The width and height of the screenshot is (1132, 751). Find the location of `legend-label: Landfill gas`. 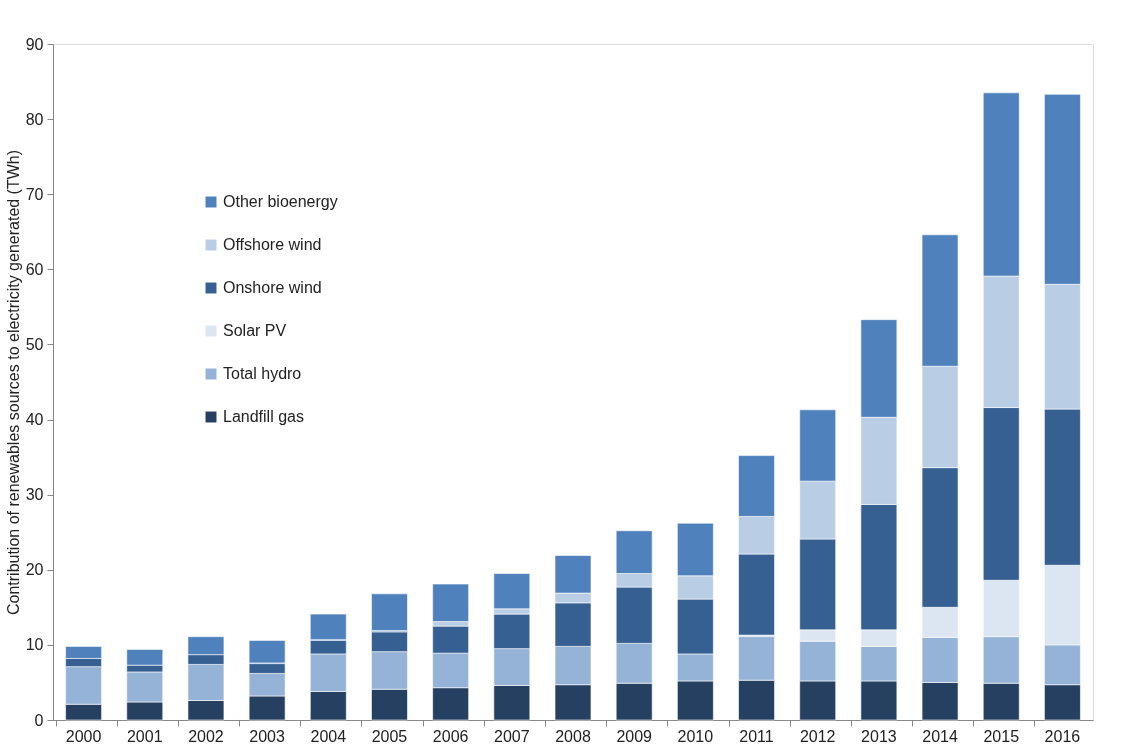

legend-label: Landfill gas is located at coordinates (263, 416).